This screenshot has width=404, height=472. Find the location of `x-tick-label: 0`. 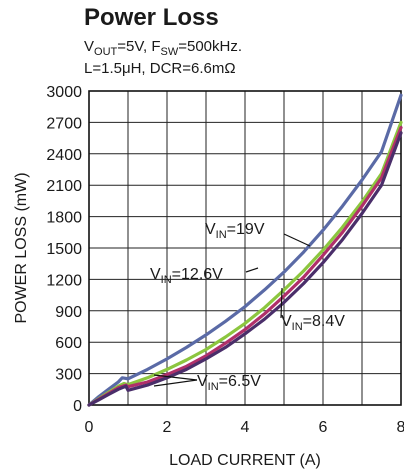

x-tick-label: 0 is located at coordinates (89, 427).